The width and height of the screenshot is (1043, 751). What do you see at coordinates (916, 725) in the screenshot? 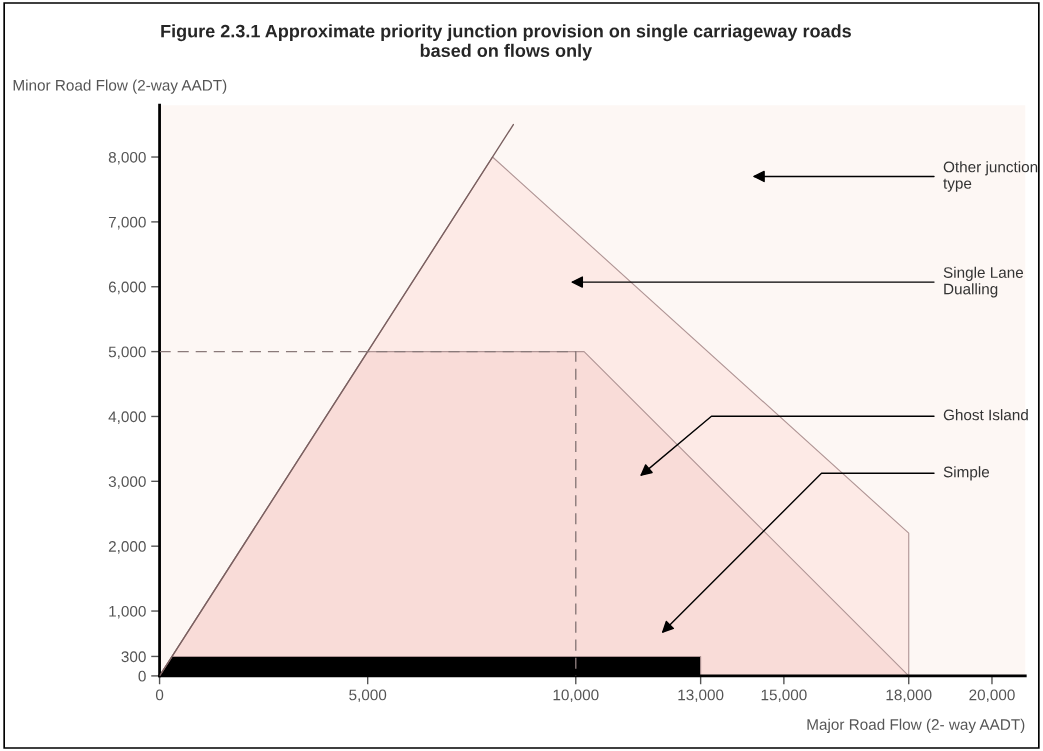
I see `x-axis-title: Major Road Flow (2- way AADT)` at bounding box center [916, 725].